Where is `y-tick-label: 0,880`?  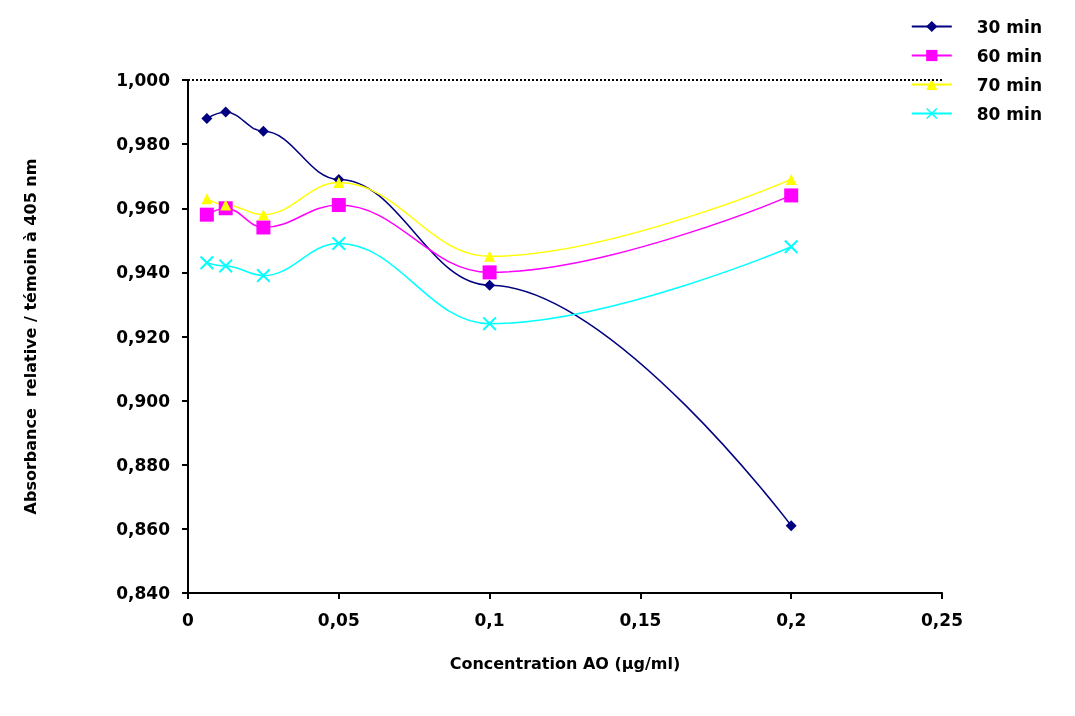 y-tick-label: 0,880 is located at coordinates (143, 464).